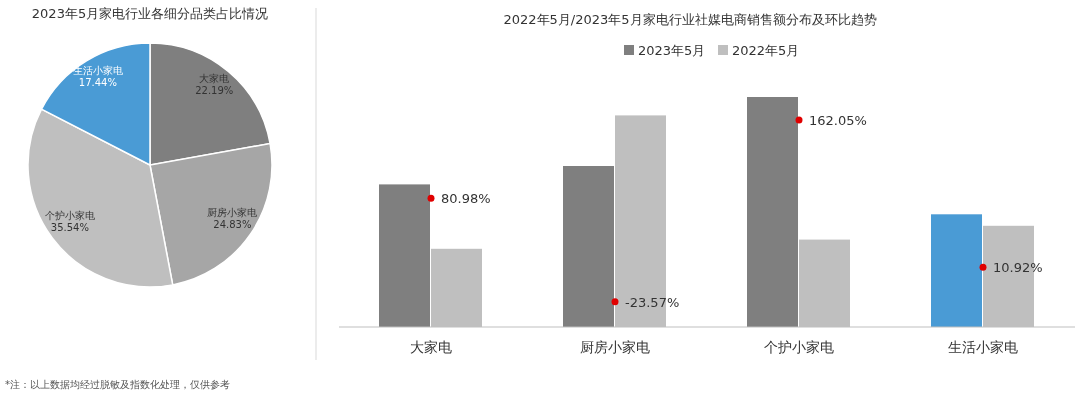  Describe the element at coordinates (214, 91) in the screenshot. I see `data-label: 22.19%` at that location.